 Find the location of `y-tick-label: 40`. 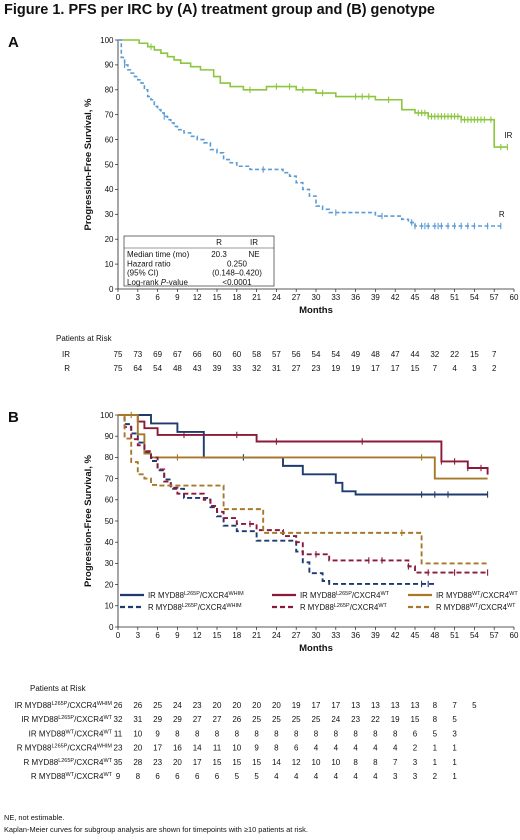

y-tick-label: 40 is located at coordinates (109, 189).